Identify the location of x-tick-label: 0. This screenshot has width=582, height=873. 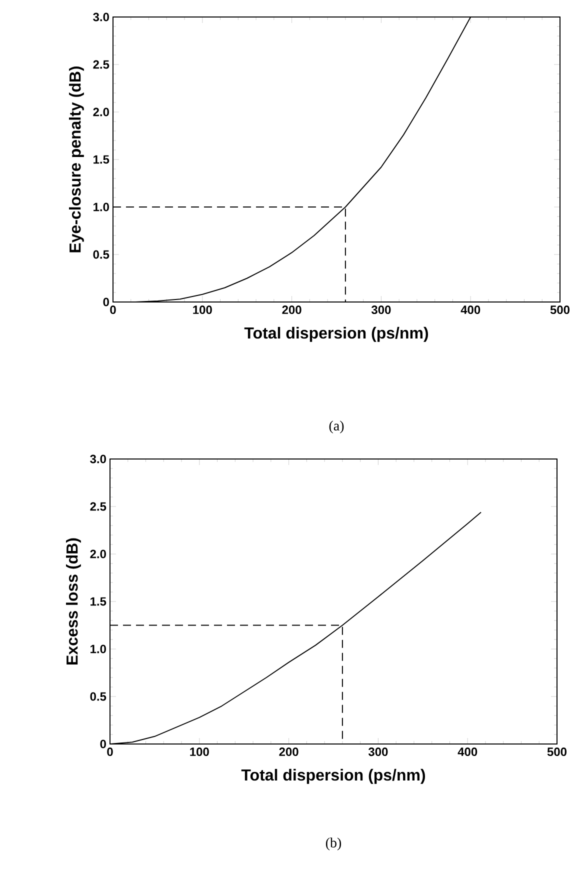
(113, 310).